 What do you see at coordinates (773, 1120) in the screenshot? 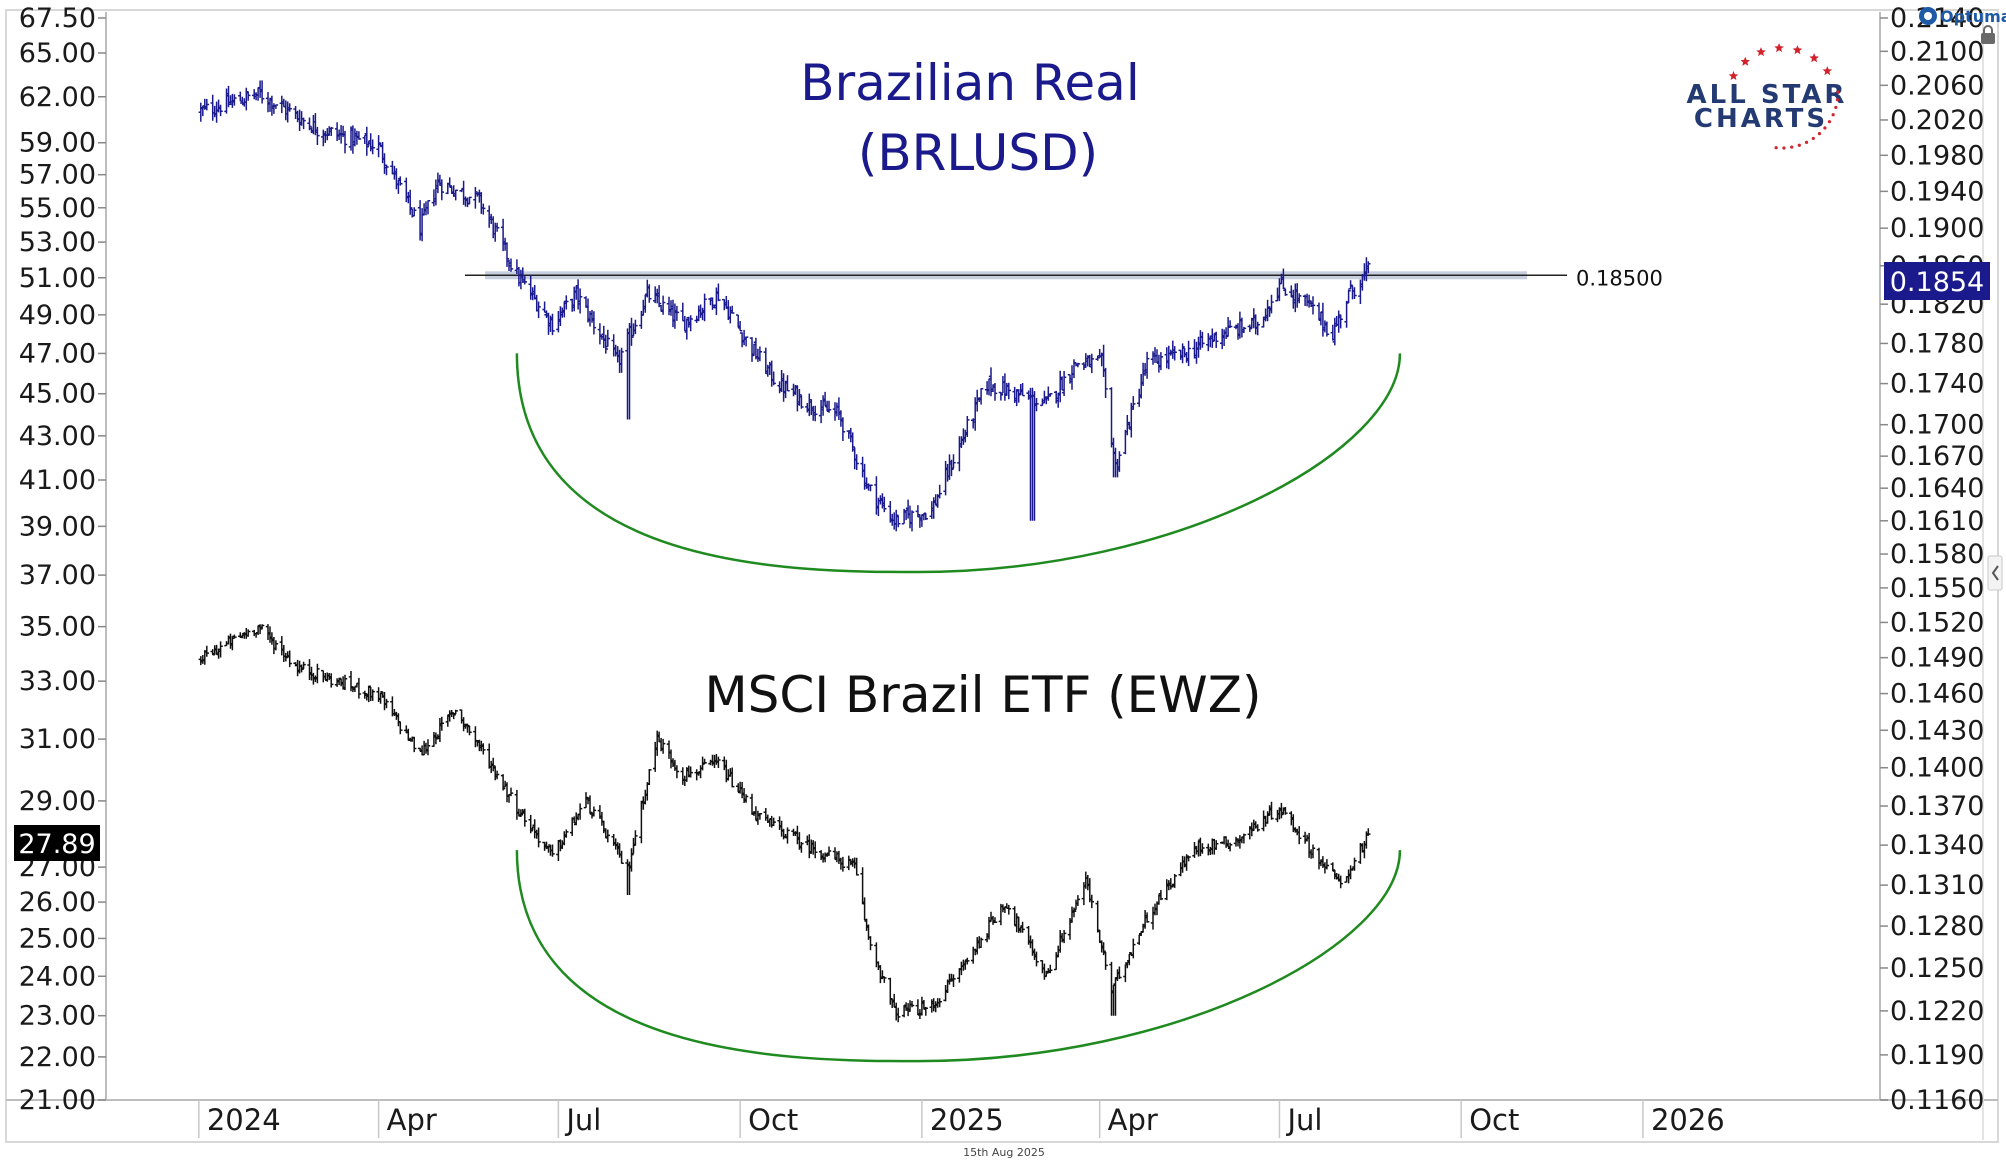
I see `x-tick-label: Oct` at bounding box center [773, 1120].